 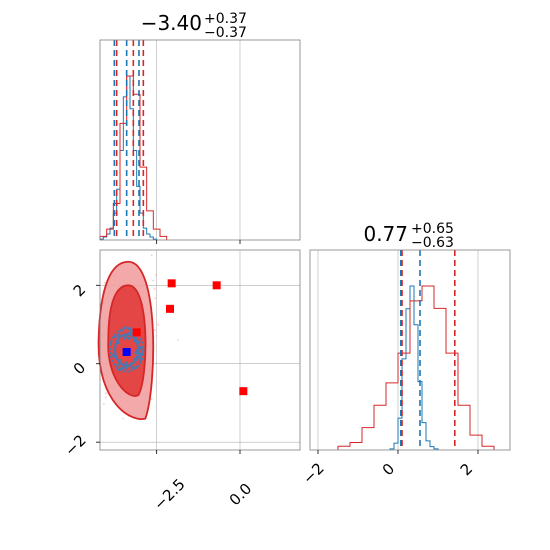 What do you see at coordinates (79, 290) in the screenshot?
I see `joint-ytick-label: 2` at bounding box center [79, 290].